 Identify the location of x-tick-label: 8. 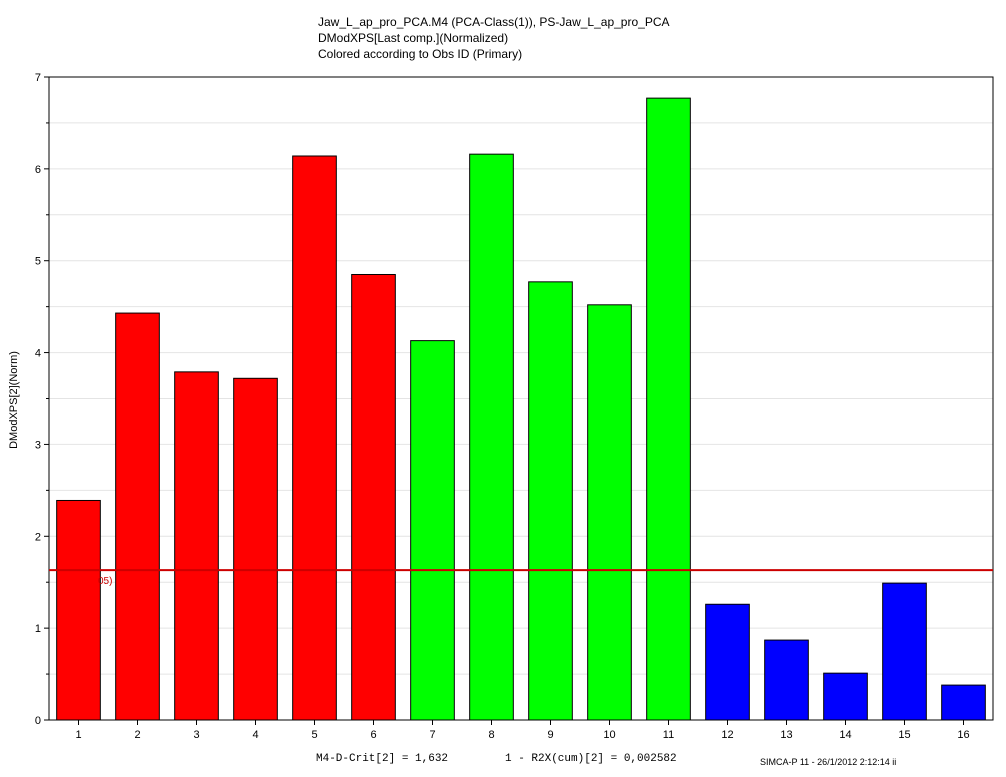
(491, 735).